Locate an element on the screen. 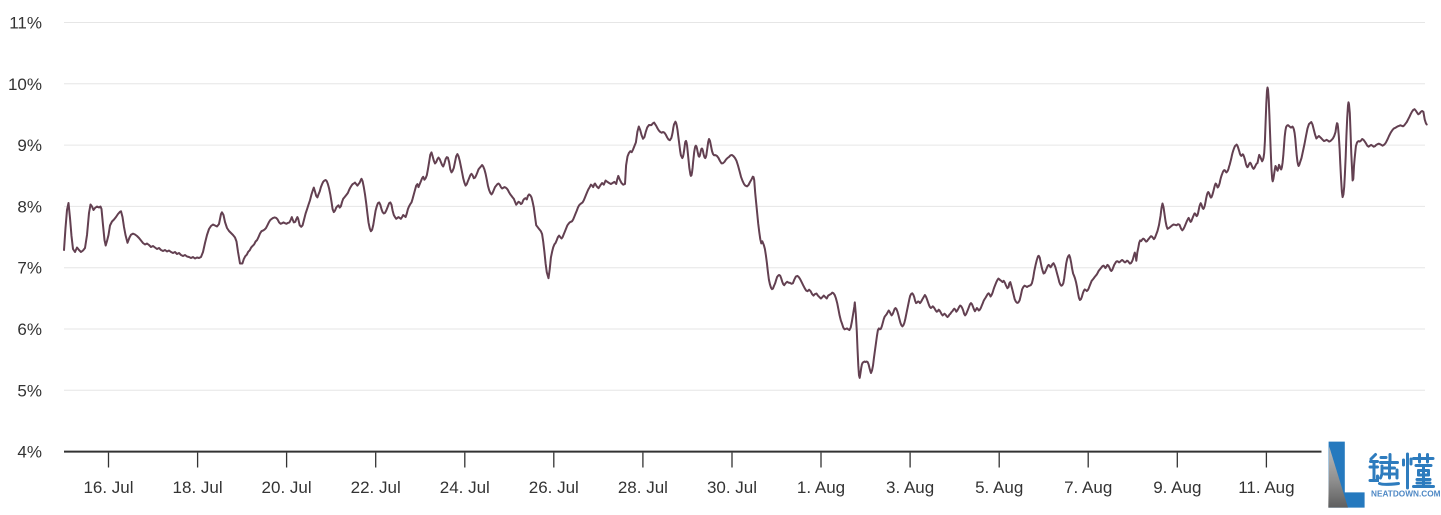 This screenshot has width=1441, height=515. svg-text: 16. Jul is located at coordinates (108, 487).